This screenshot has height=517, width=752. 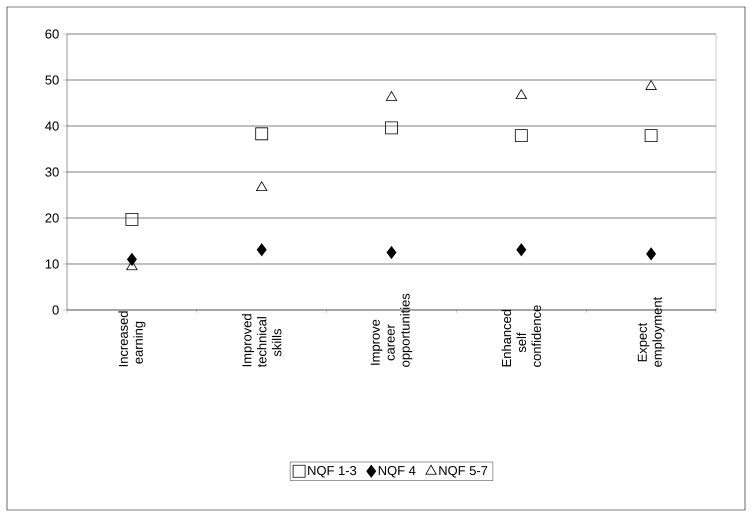 I want to click on y-tick-label: 40, so click(x=52, y=126).